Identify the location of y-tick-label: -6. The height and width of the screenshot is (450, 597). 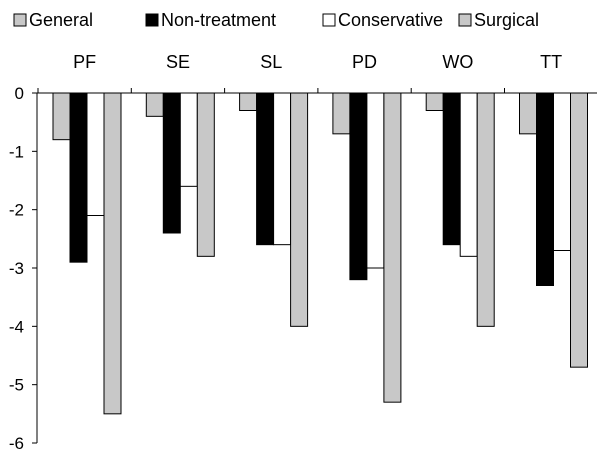
(16, 442).